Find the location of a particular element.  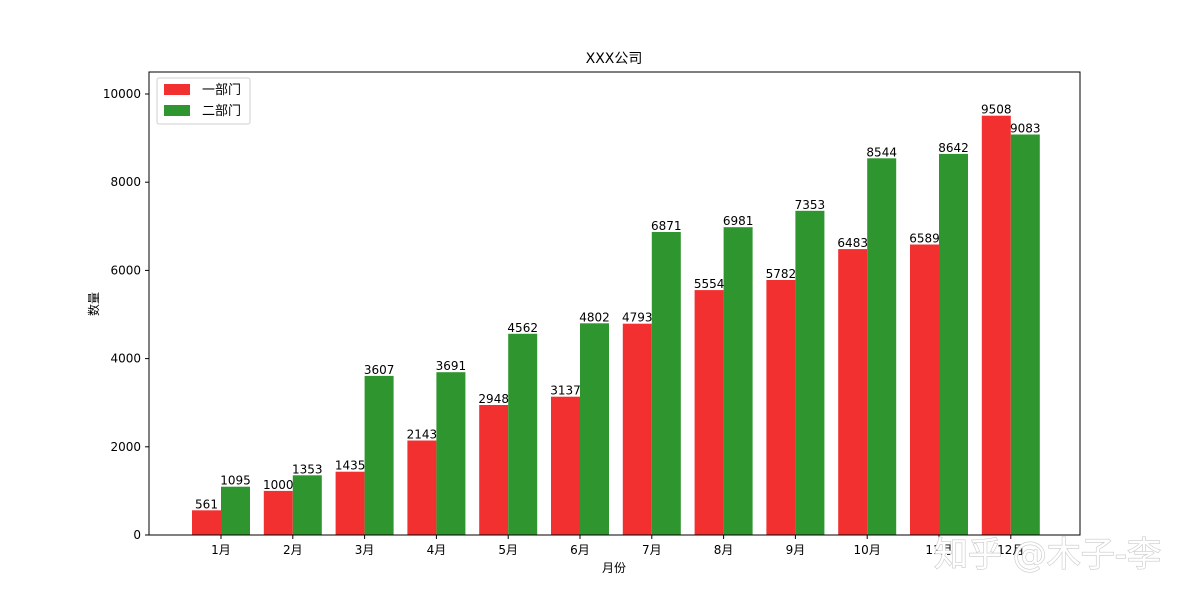

data-label-dept2-11: 8642 is located at coordinates (953, 148).